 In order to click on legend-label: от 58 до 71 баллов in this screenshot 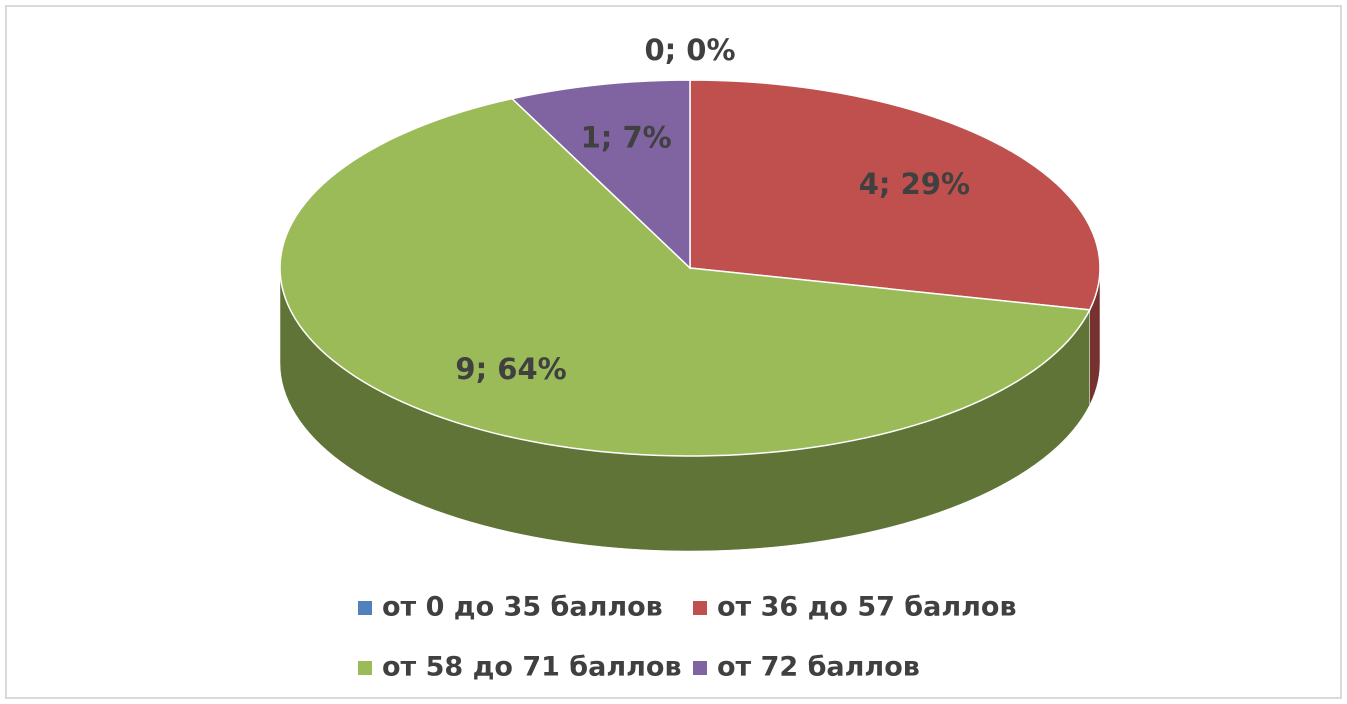, I will do `click(532, 667)`.